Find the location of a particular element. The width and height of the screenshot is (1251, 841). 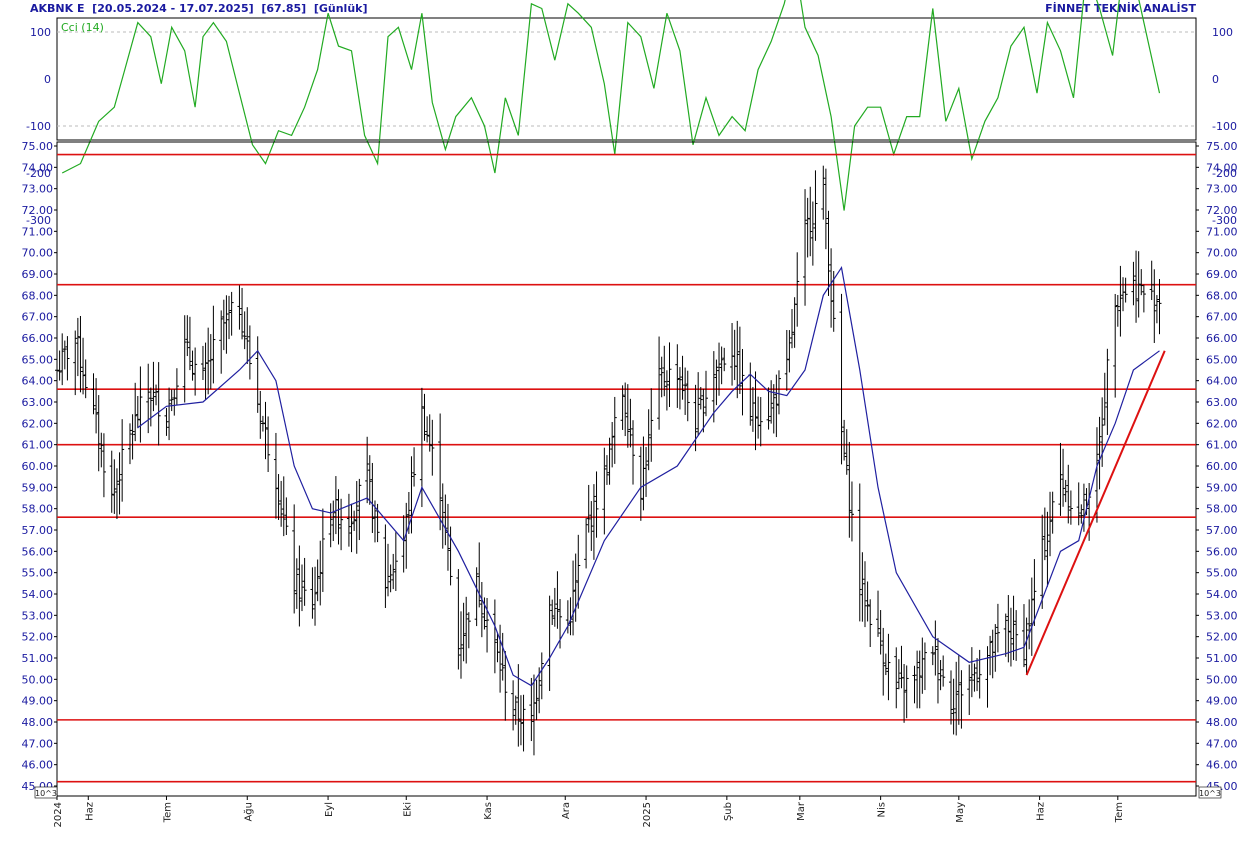

cci-ytick-left: -100 is located at coordinates (38, 126).